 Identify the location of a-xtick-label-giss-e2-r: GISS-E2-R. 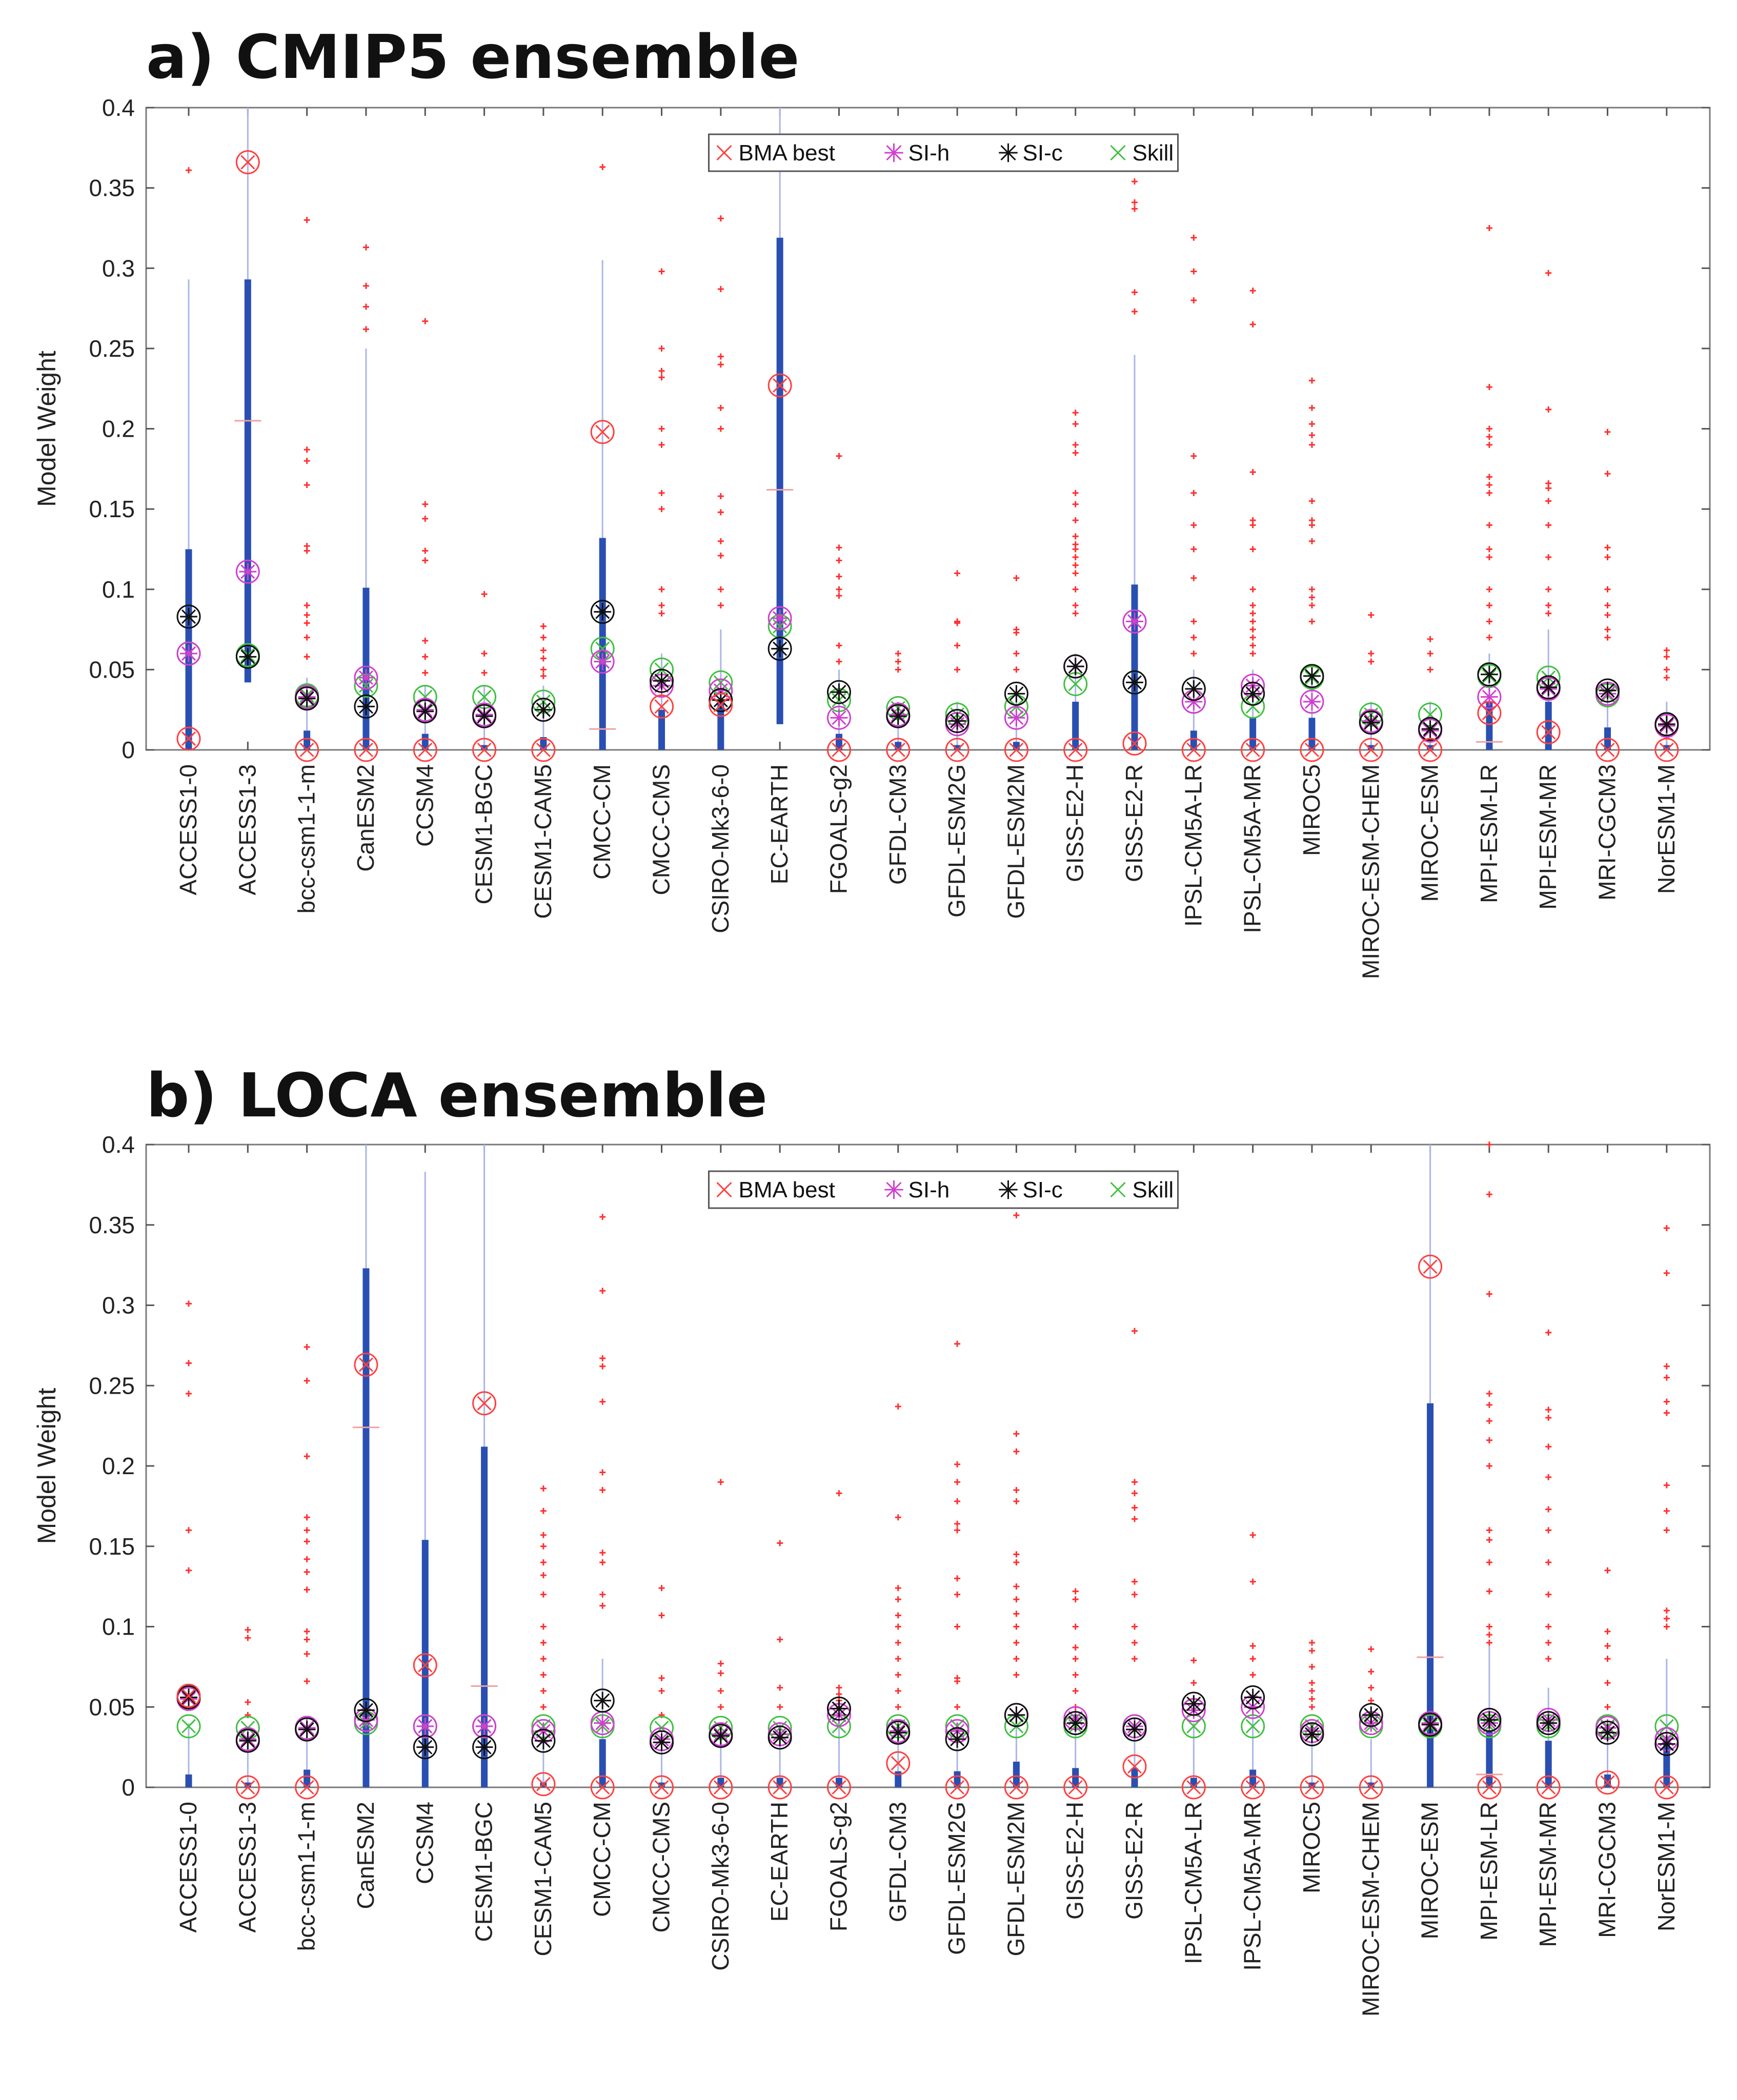
(1134, 823).